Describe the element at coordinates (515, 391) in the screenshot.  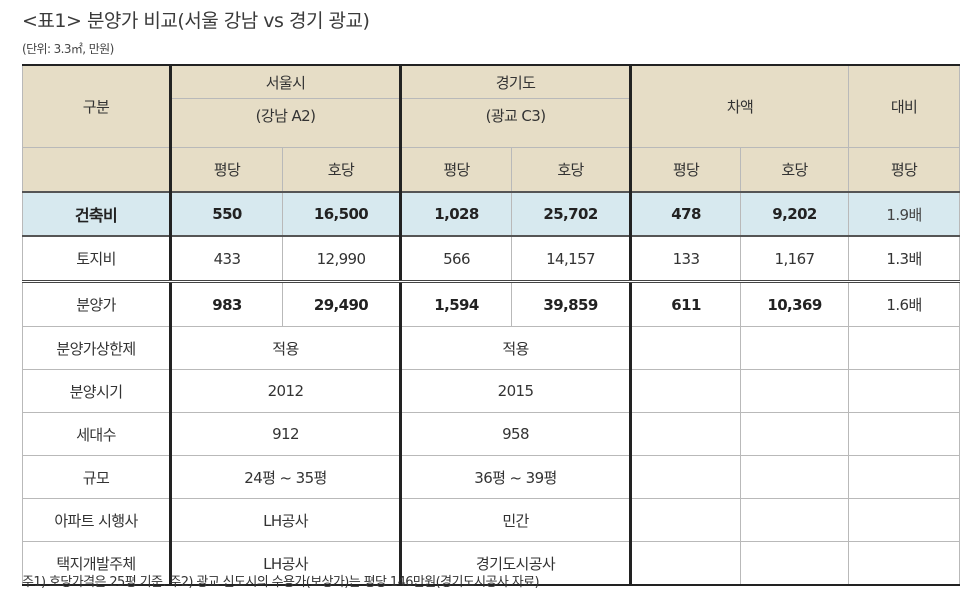
I see `cell-gyeonggi: 2015` at that location.